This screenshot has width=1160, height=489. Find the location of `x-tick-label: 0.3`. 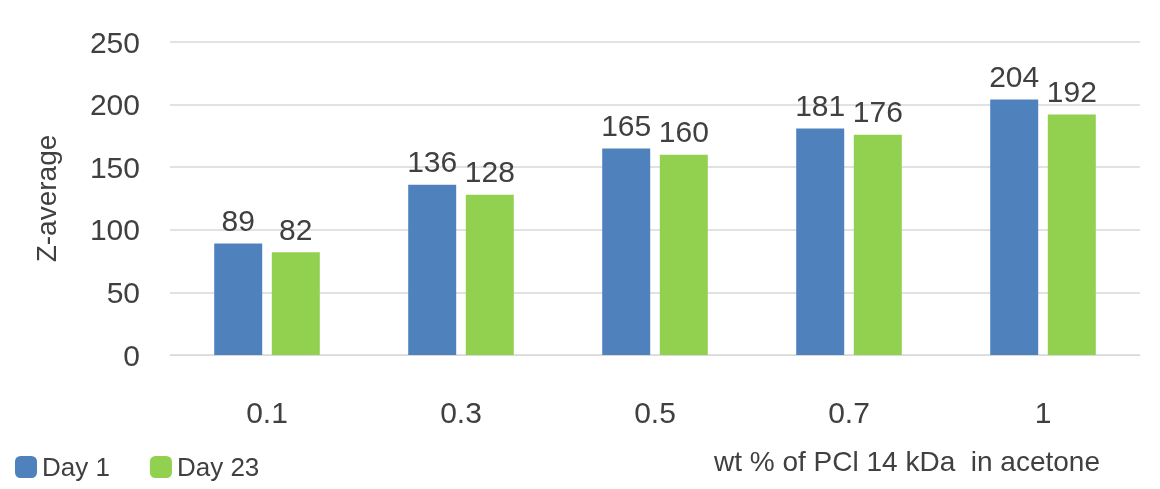

x-tick-label: 0.3 is located at coordinates (461, 412).